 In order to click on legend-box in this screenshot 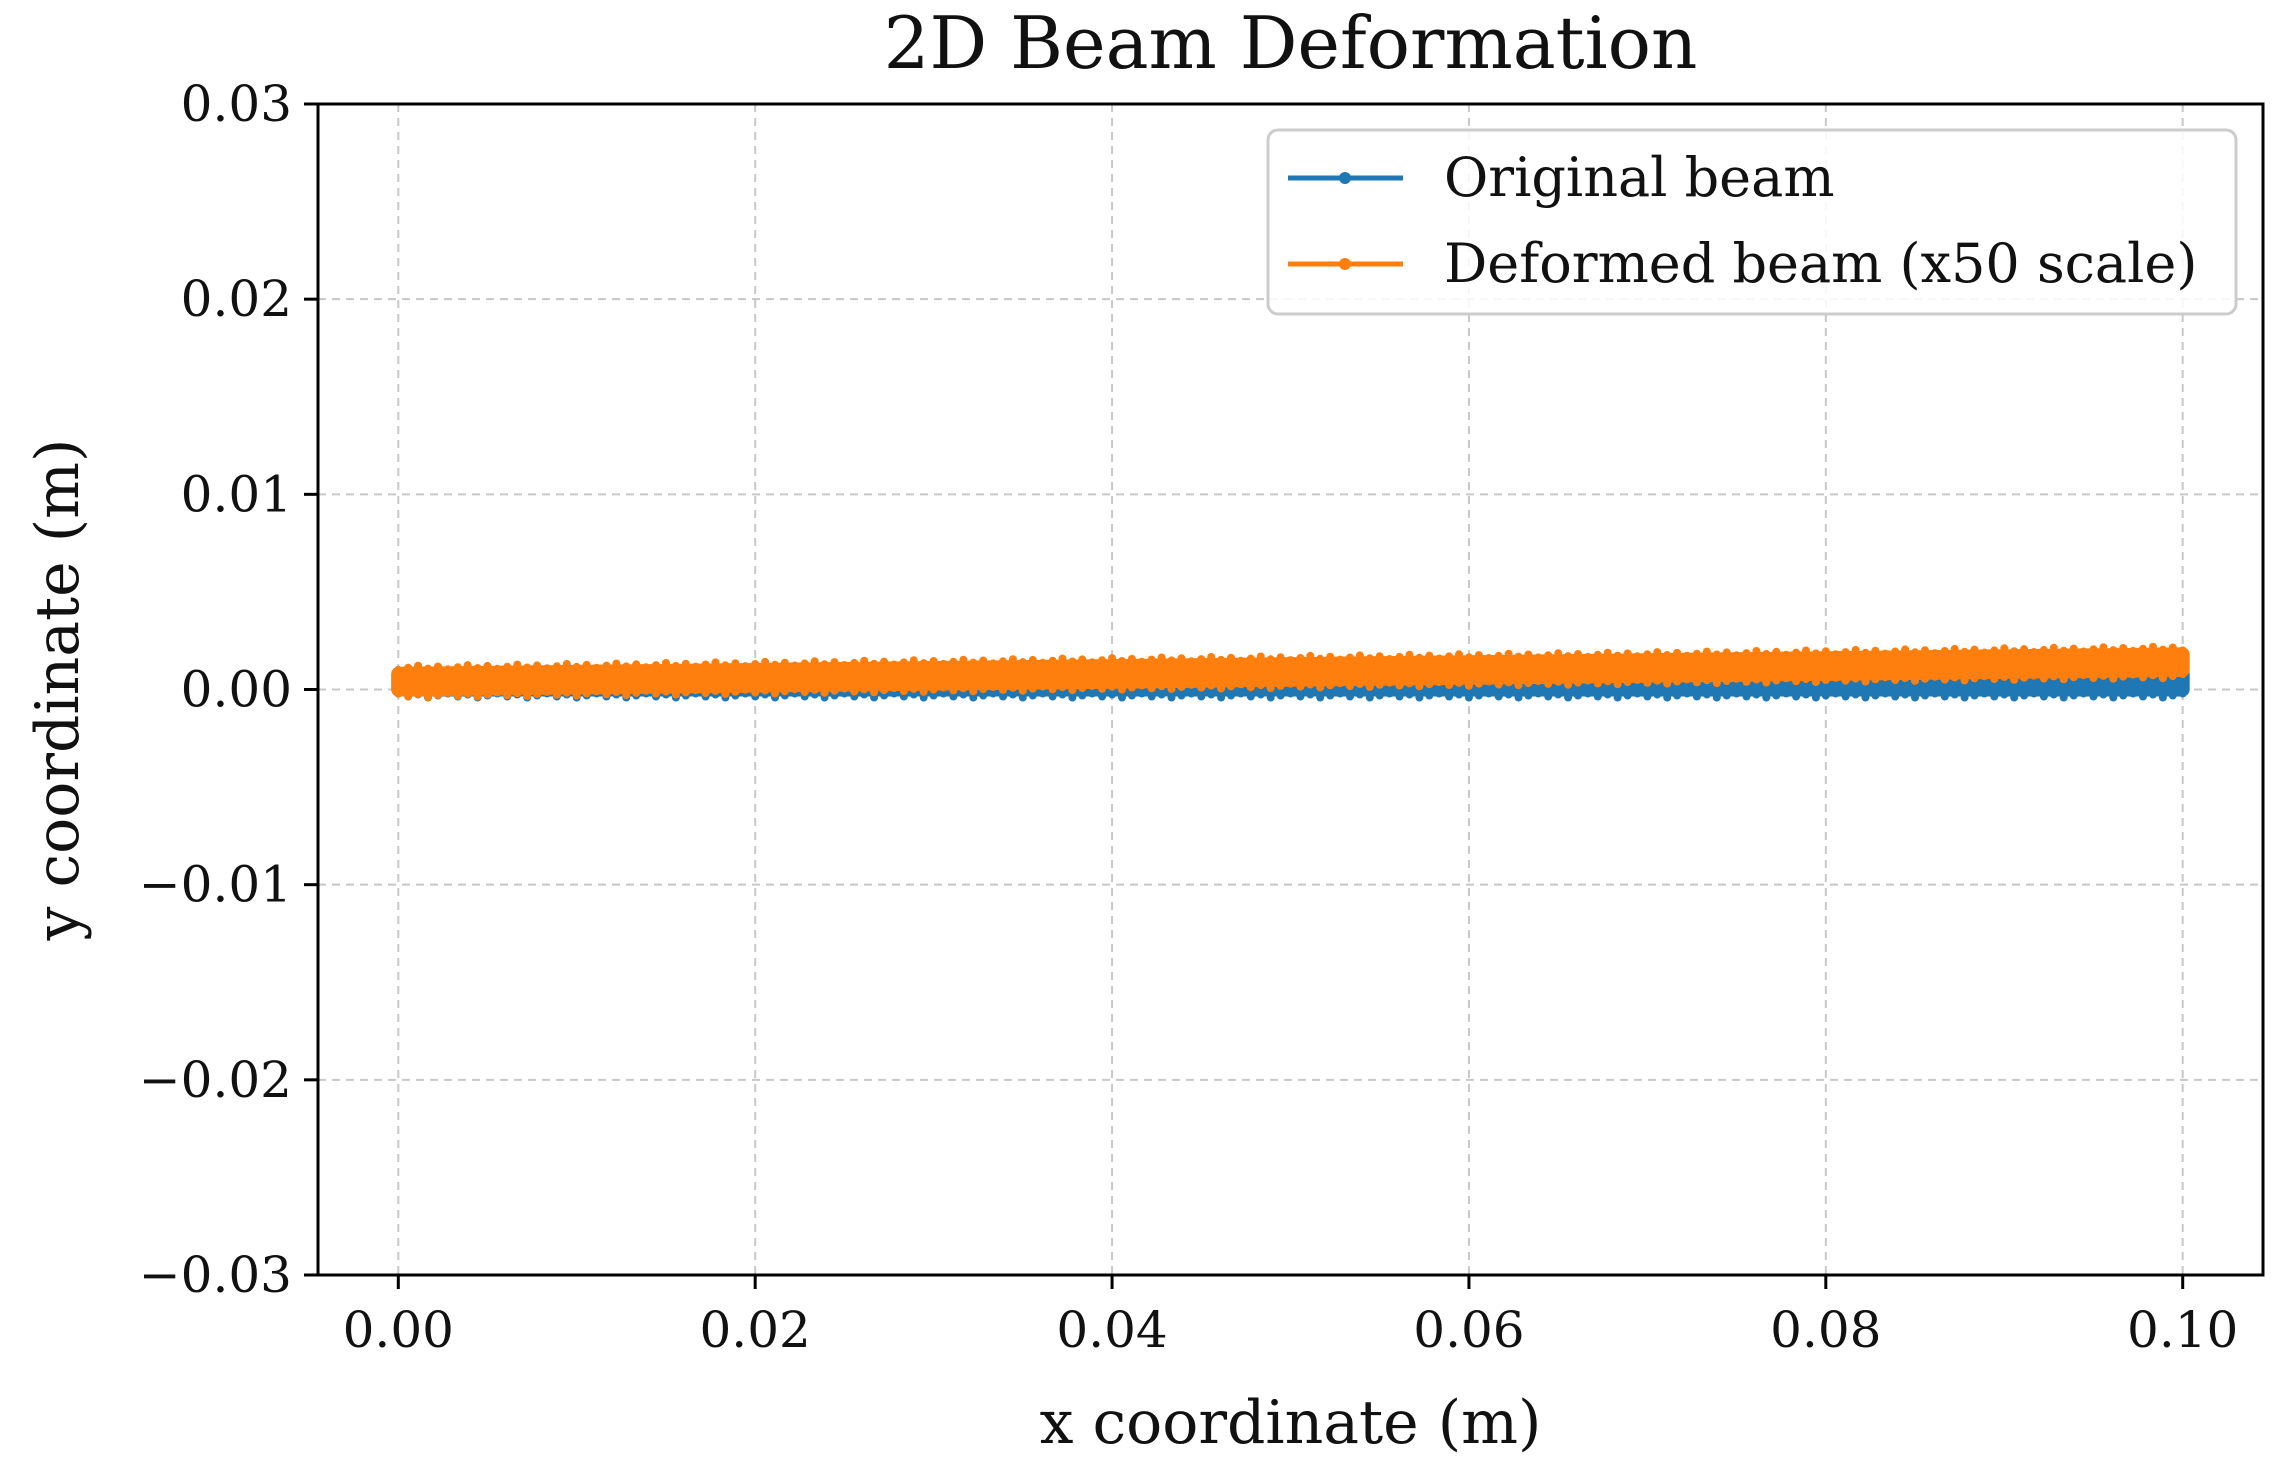, I will do `click(1752, 222)`.